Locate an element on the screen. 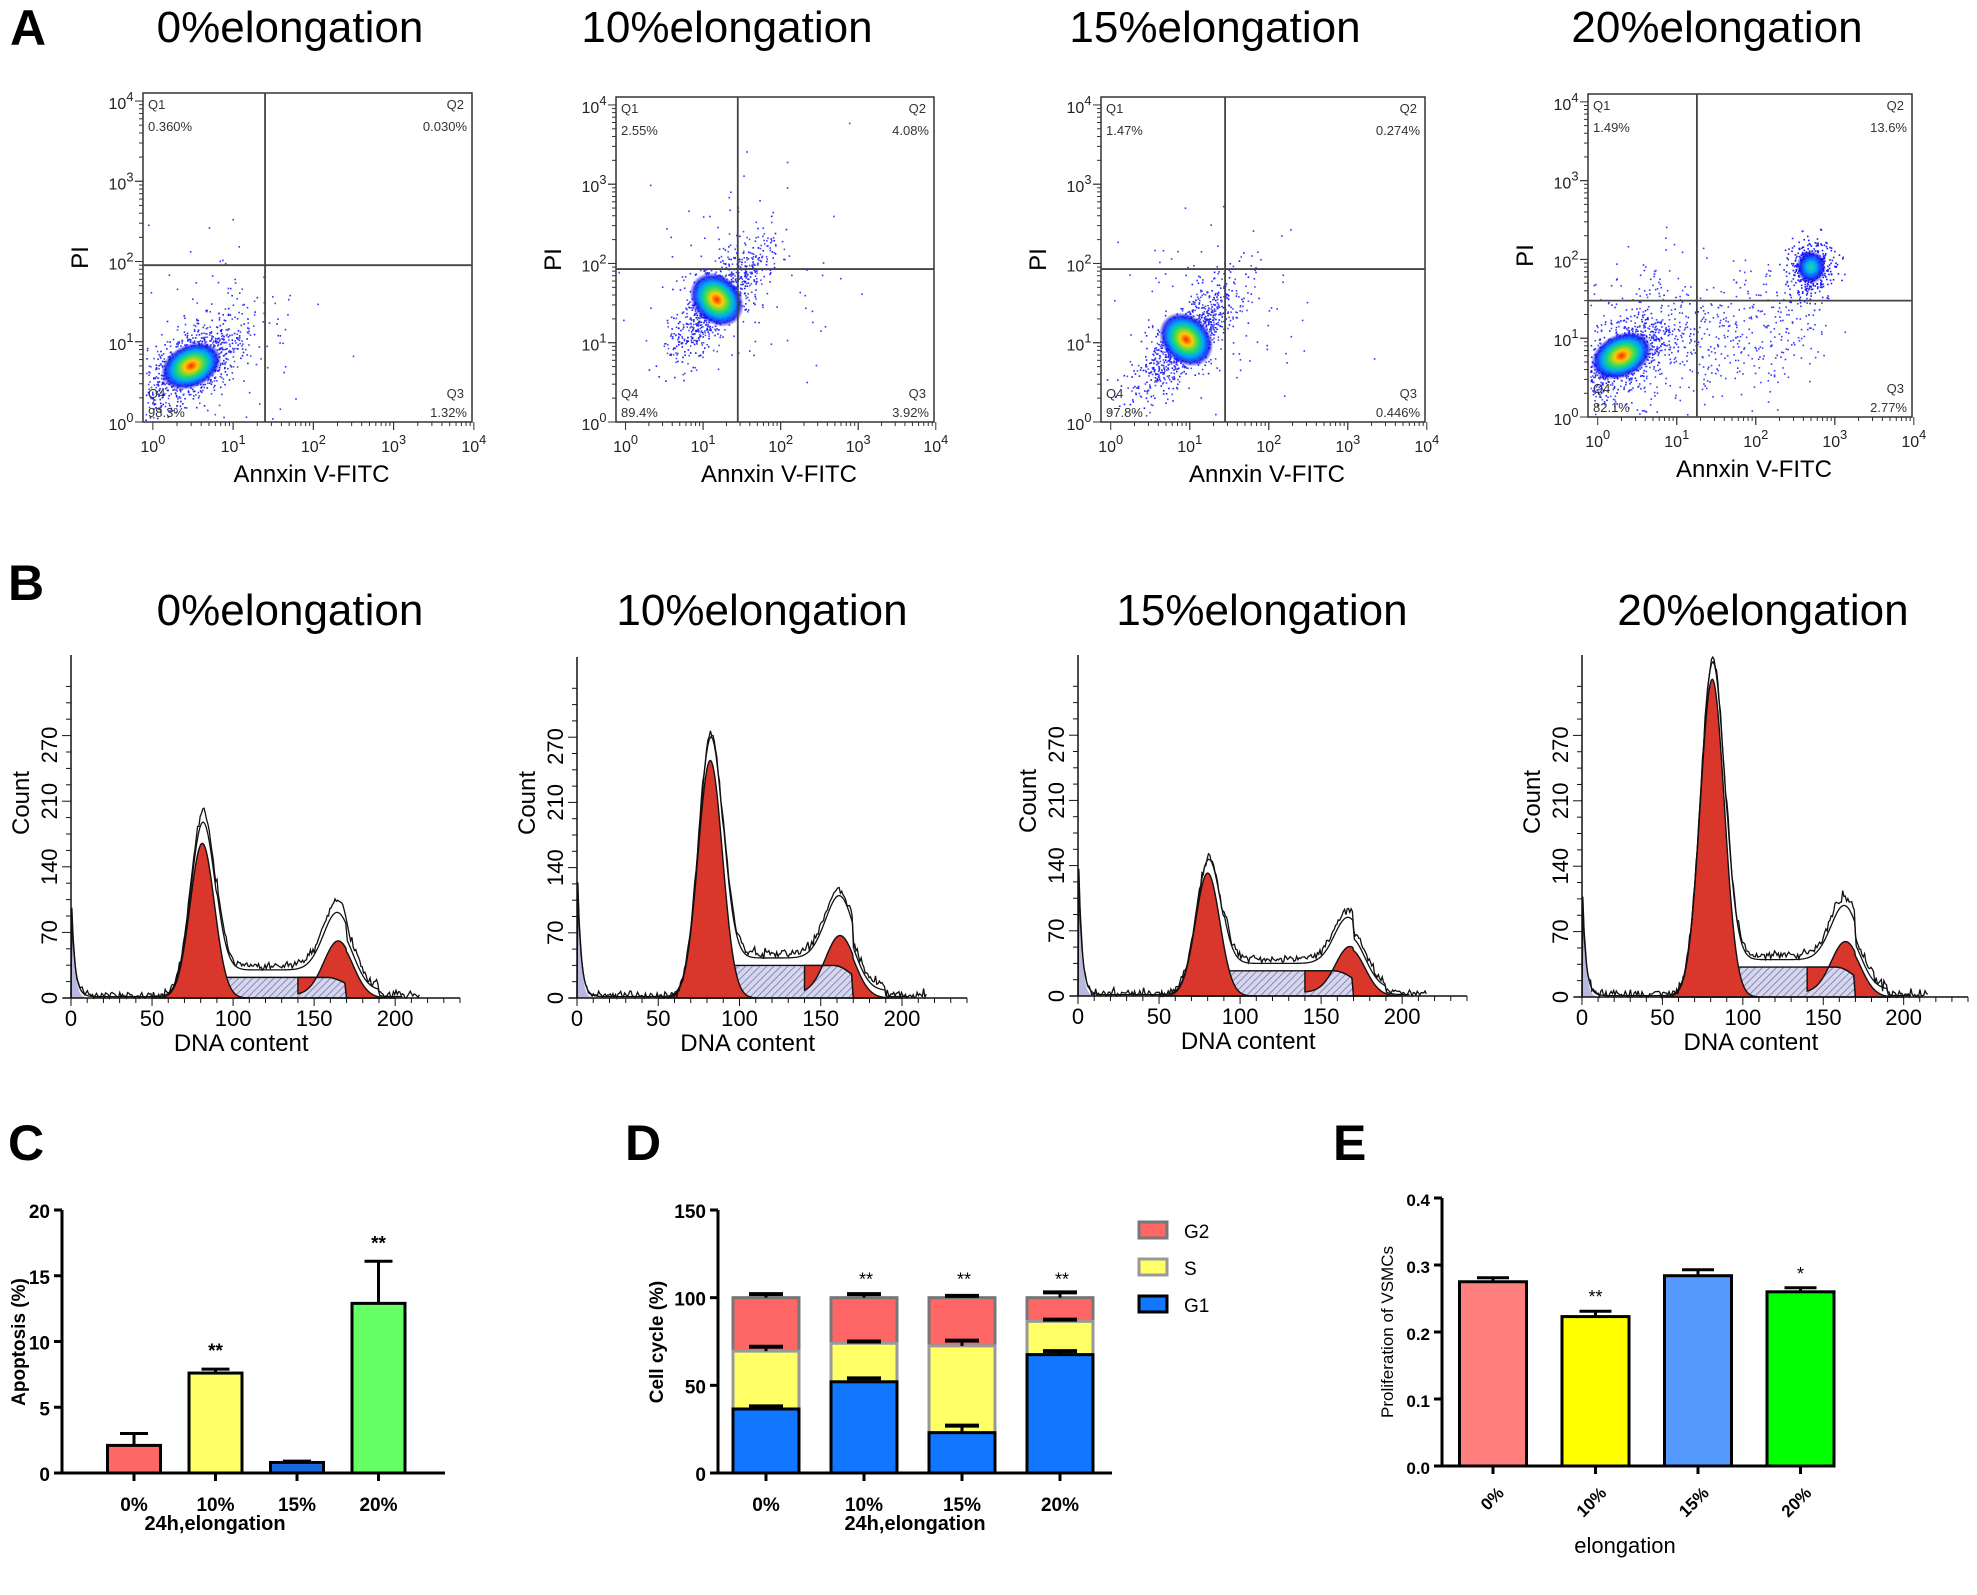  y-tick-label: 10² is located at coordinates (594, 263).